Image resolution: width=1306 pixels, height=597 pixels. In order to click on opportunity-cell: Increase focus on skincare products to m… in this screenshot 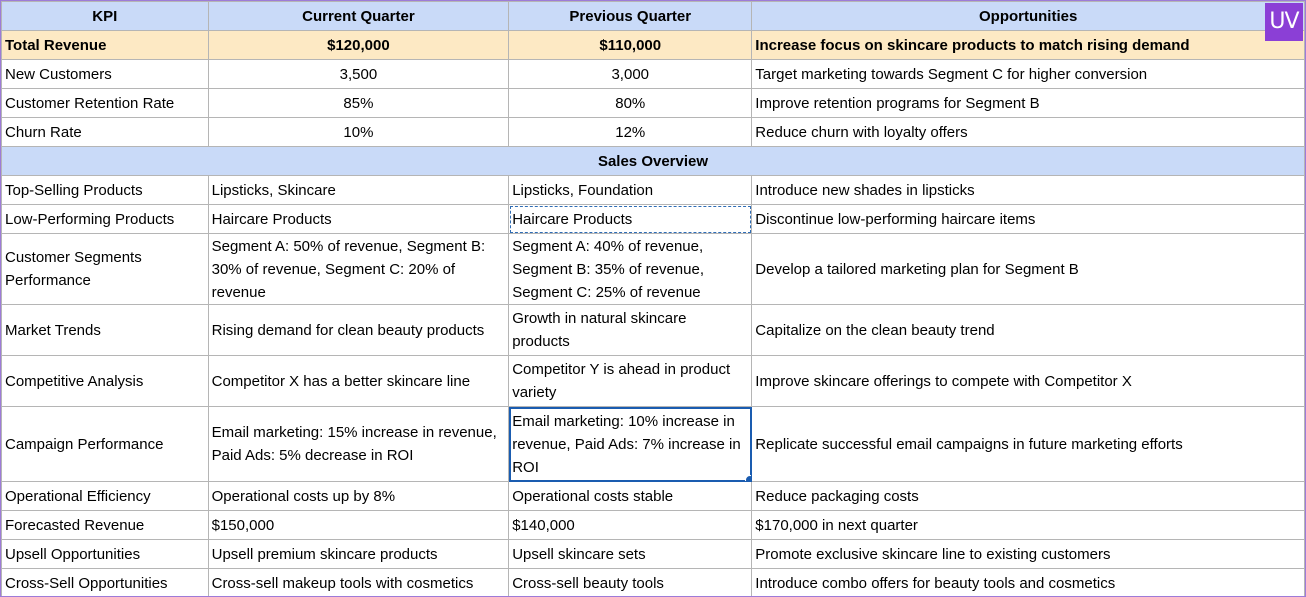, I will do `click(1028, 45)`.